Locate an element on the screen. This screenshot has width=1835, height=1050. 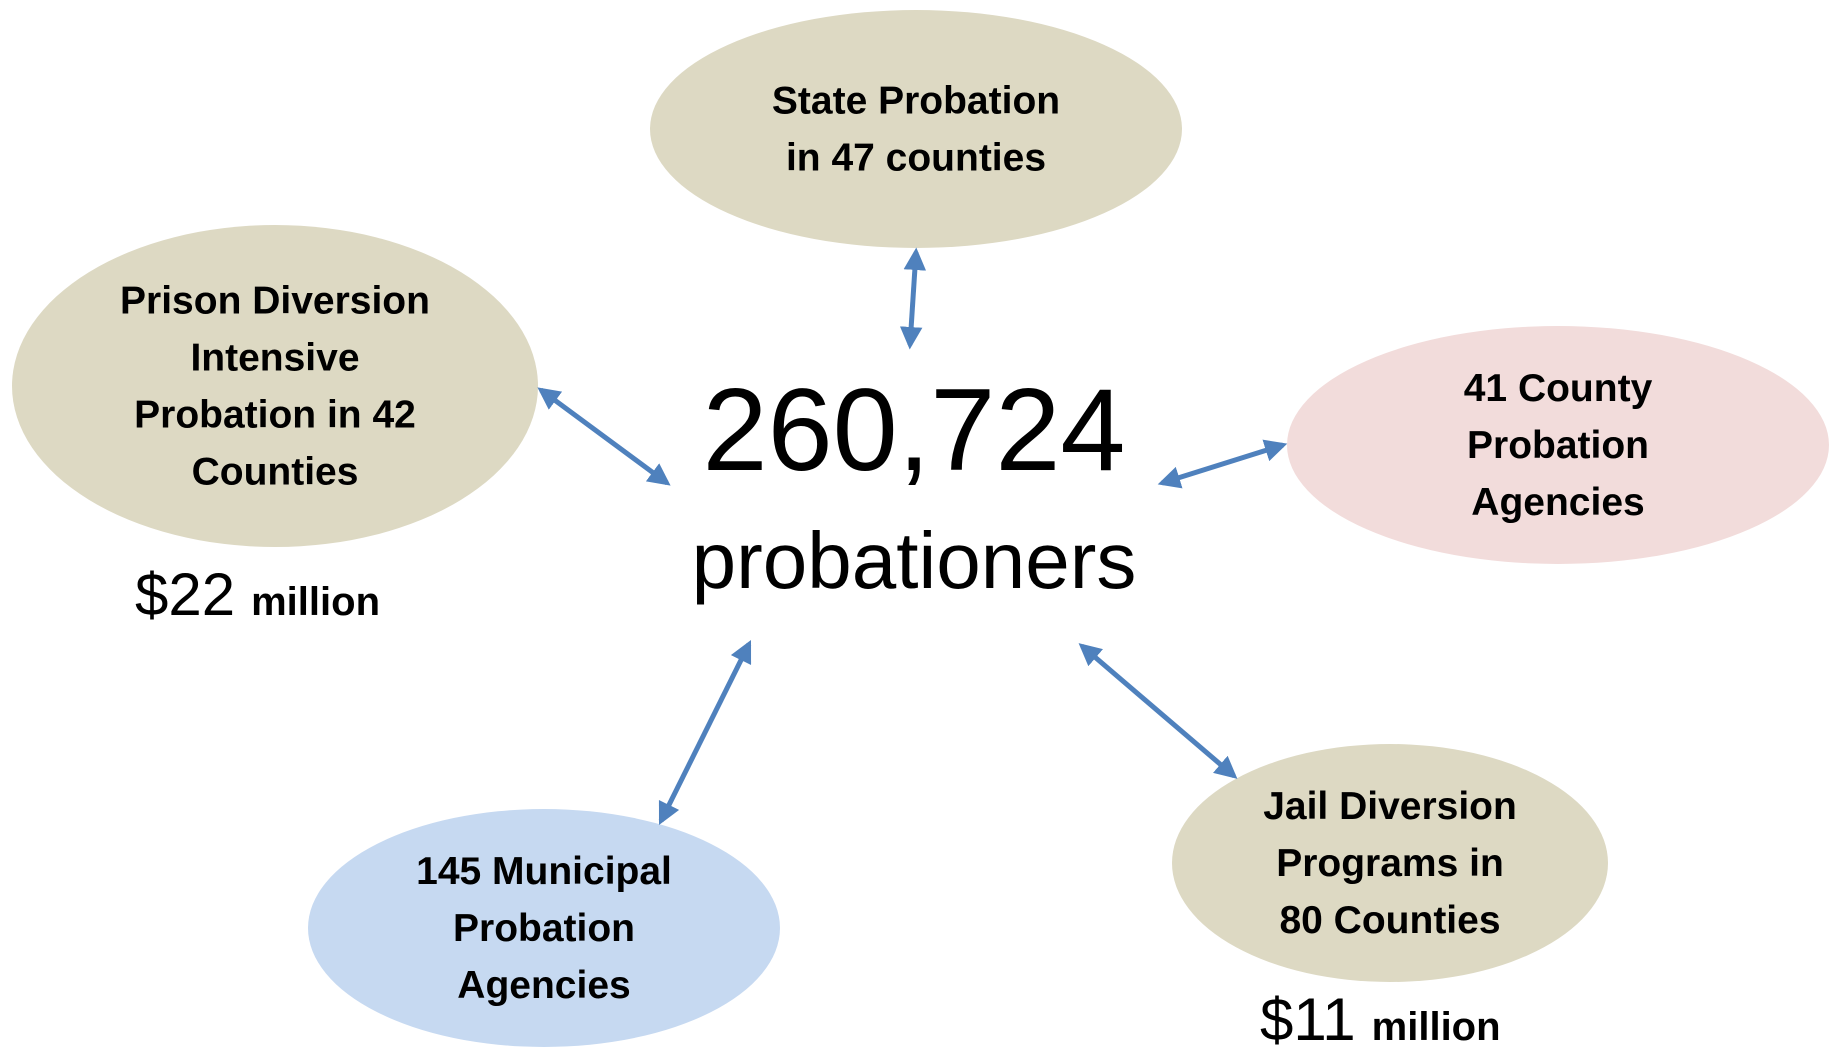
amount: $22 is located at coordinates (185, 594).